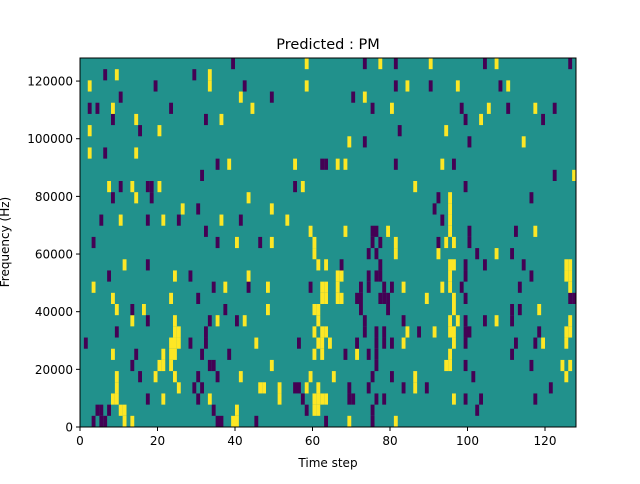 The height and width of the screenshot is (484, 640). Describe the element at coordinates (54, 312) in the screenshot. I see `y-tick-label: 40000` at that location.